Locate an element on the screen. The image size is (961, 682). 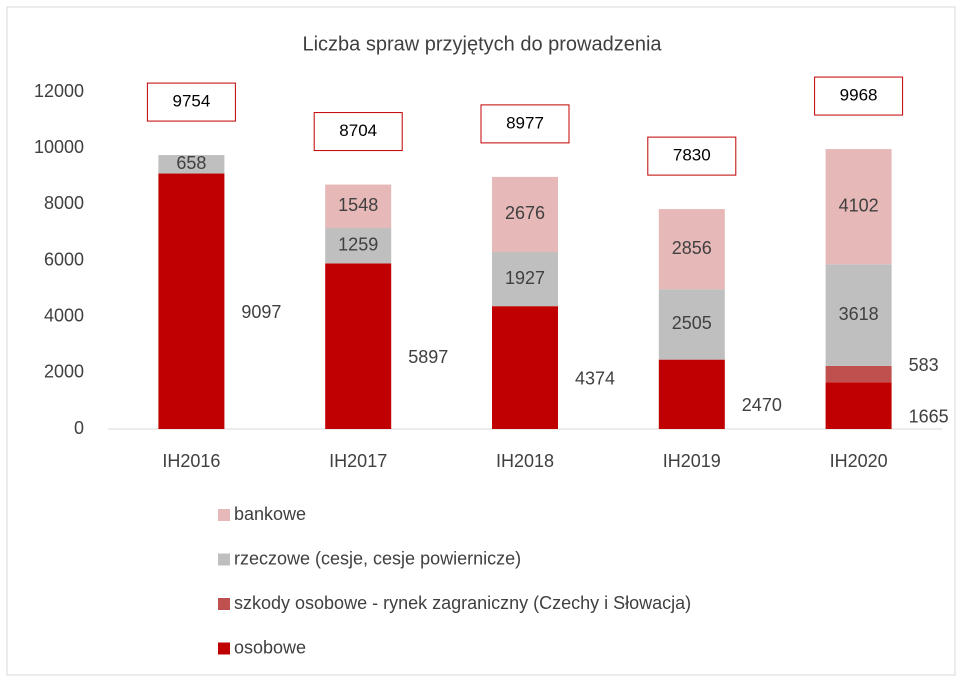
data-label: 1548 is located at coordinates (358, 205).